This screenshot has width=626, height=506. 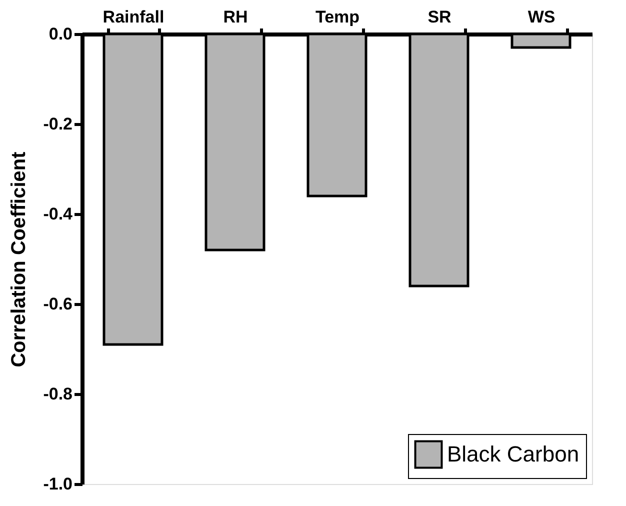 What do you see at coordinates (440, 17) in the screenshot?
I see `x-tick-label: SR` at bounding box center [440, 17].